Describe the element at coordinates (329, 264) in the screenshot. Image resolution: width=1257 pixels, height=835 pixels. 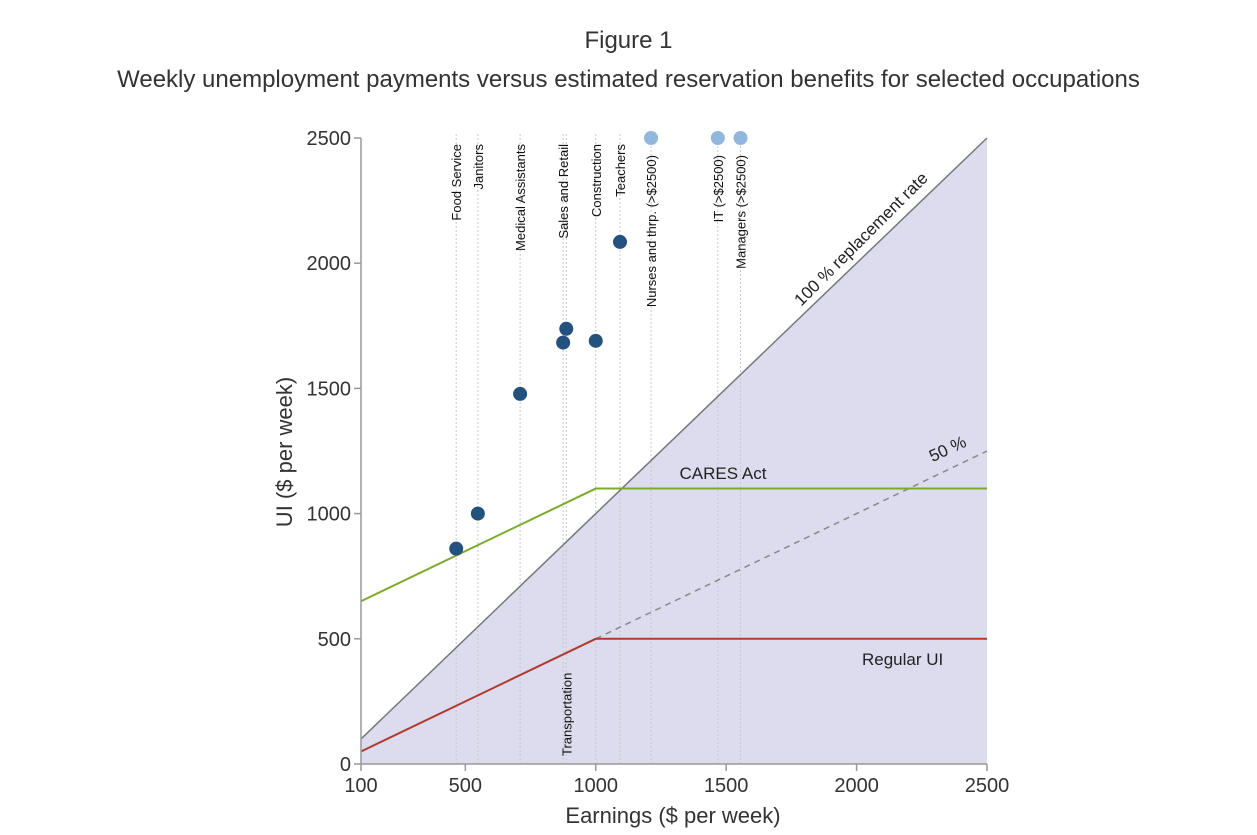
I see `y-tick-label: 2000` at that location.